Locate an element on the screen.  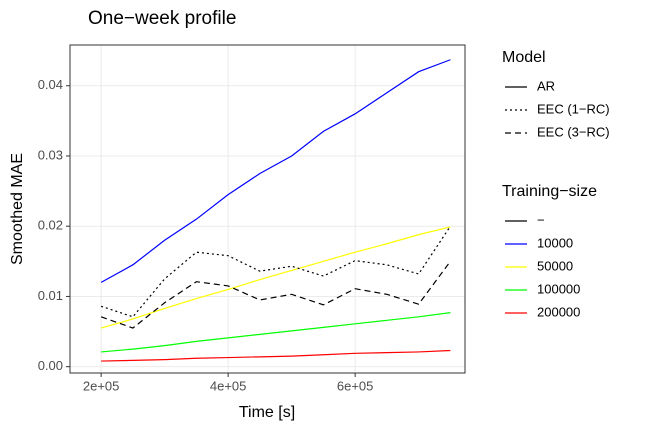
legend-label: EEC (1−RC) is located at coordinates (573, 108).